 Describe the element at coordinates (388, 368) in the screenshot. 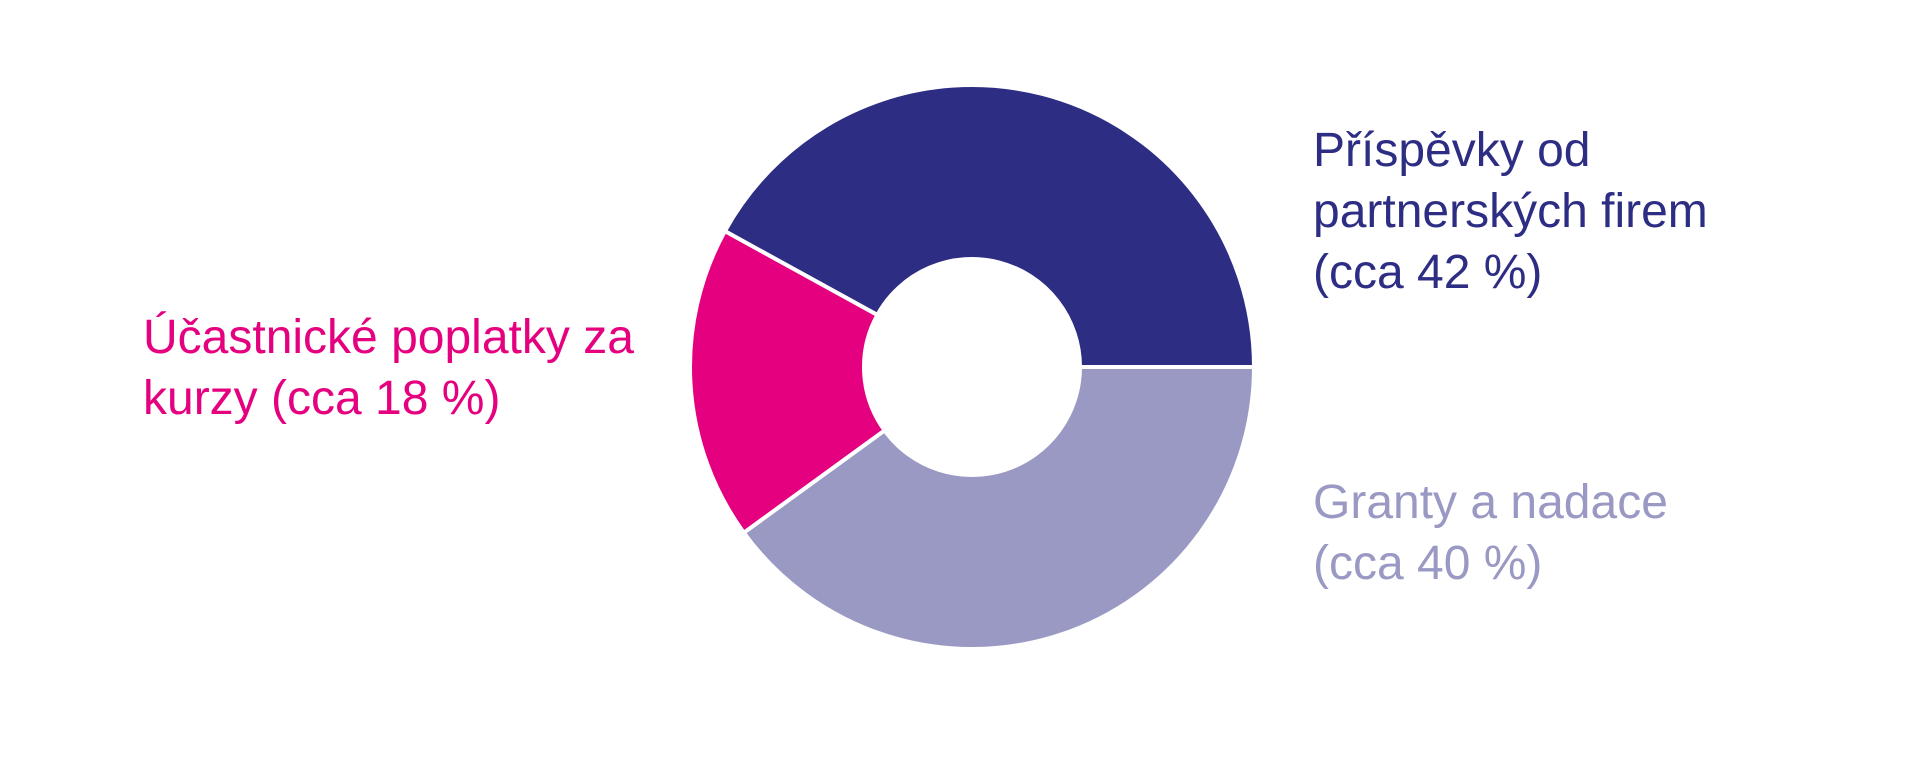

I see `category-label: Účastnické poplatky za kurzy` at that location.